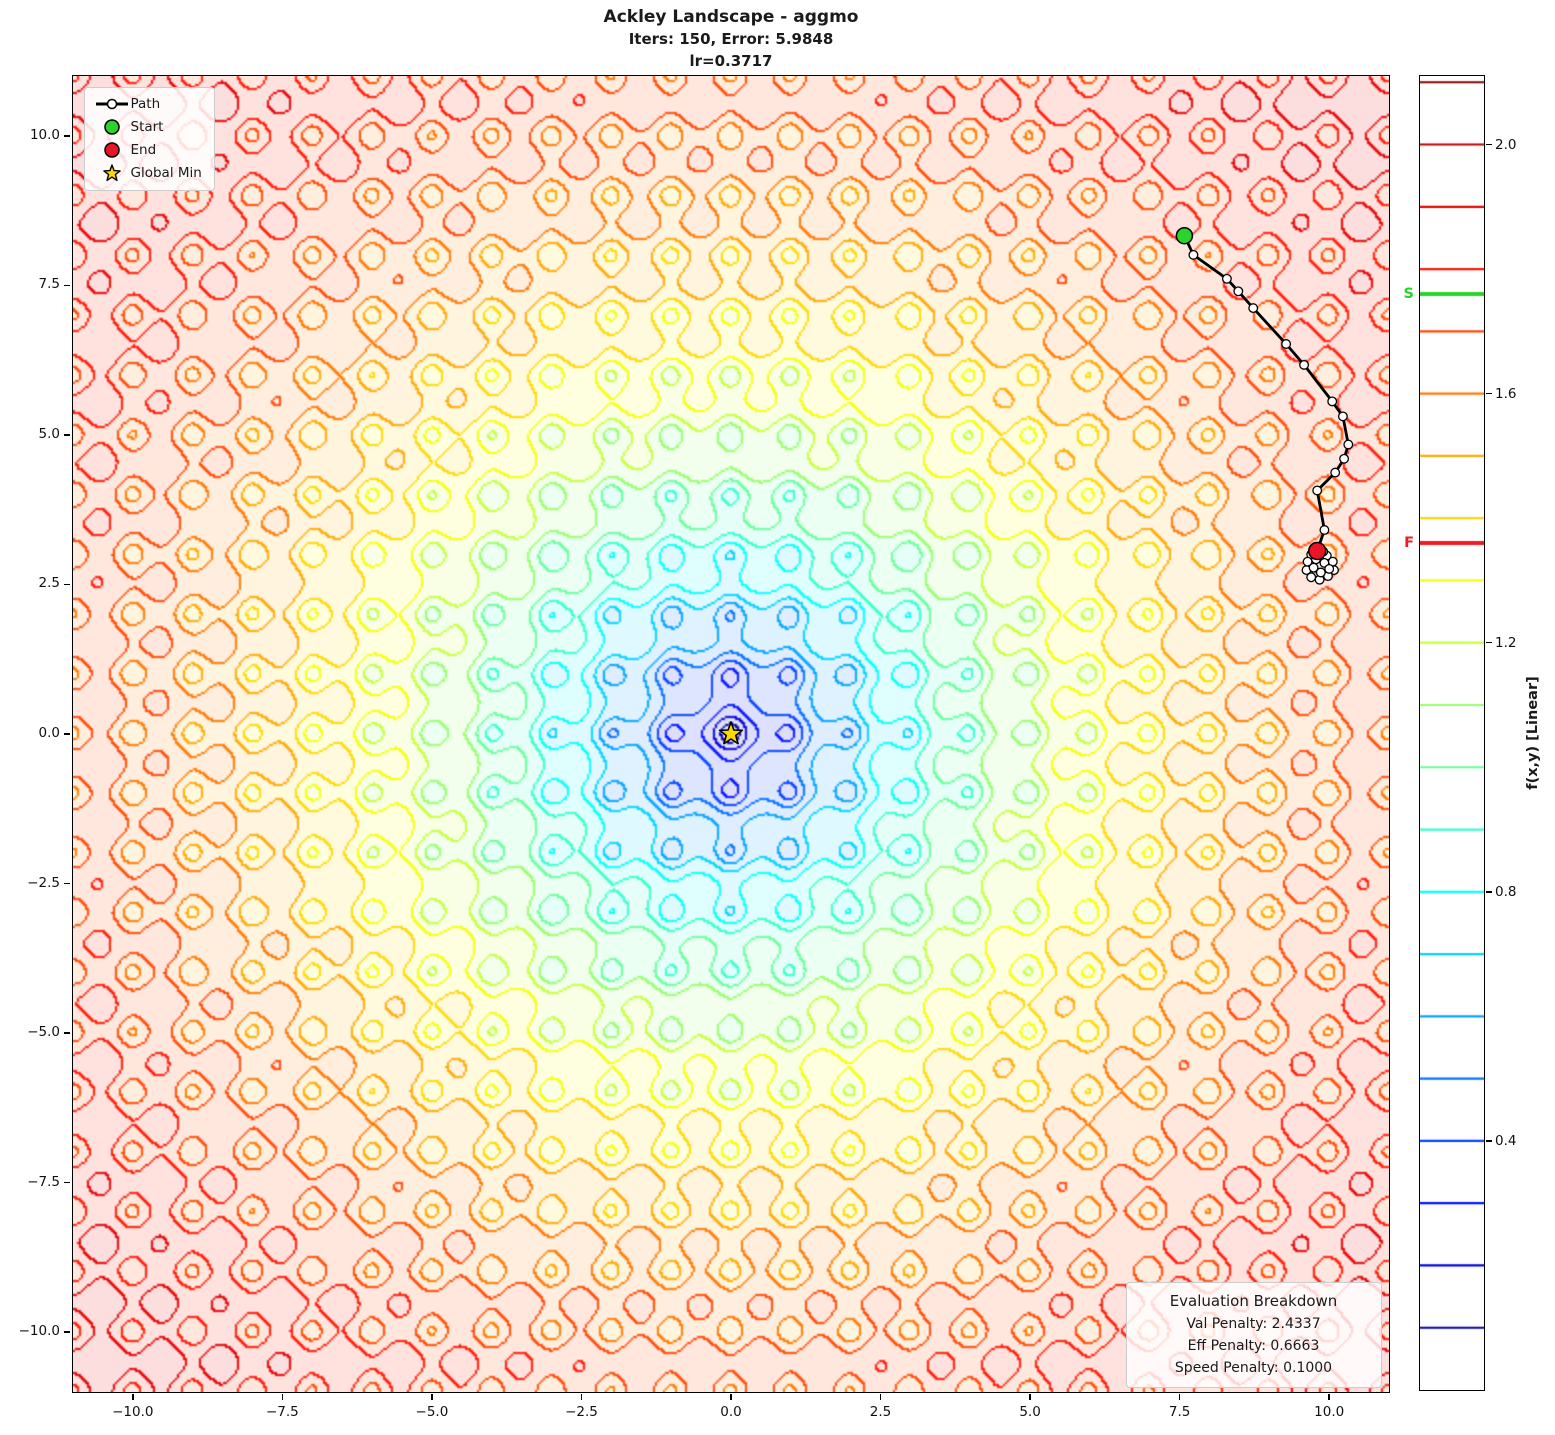 Image resolution: width=1555 pixels, height=1435 pixels. I want to click on chart-subtitle-iters-error: Iters: 150, Error: 5.9848, so click(731, 39).